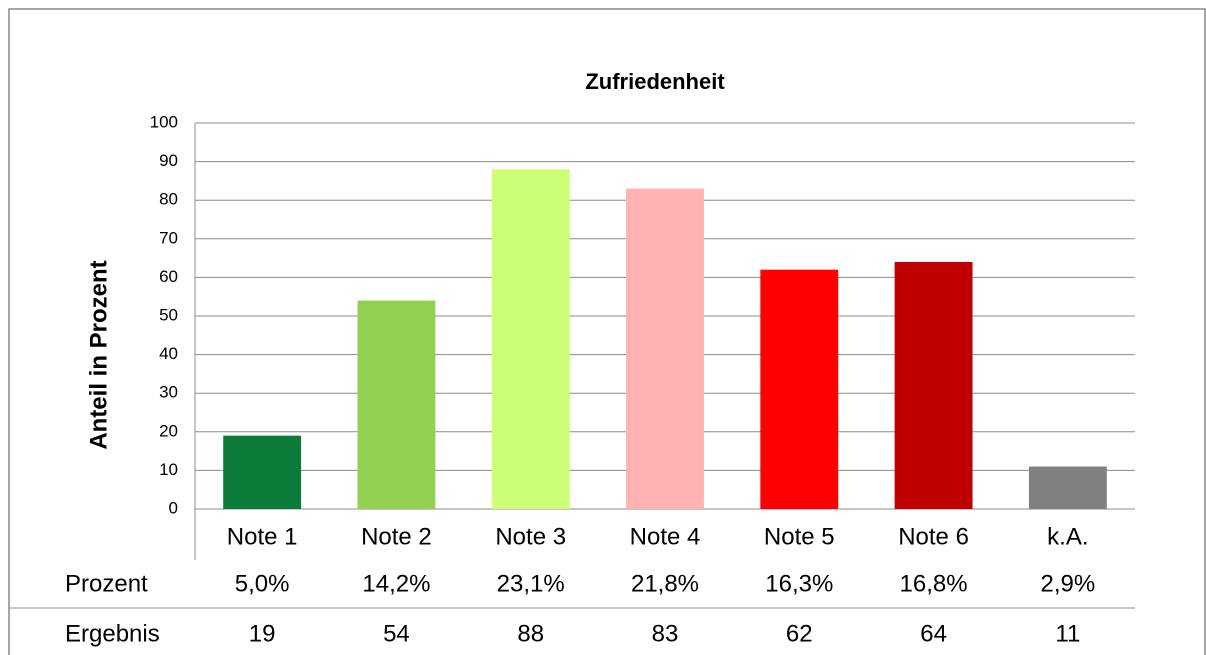 Image resolution: width=1206 pixels, height=655 pixels. I want to click on y-tick-label: 70, so click(168, 237).